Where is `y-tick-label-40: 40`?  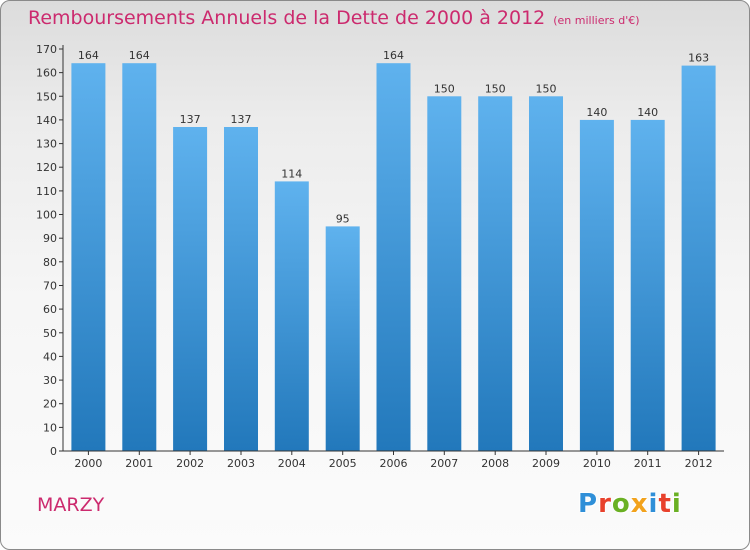
y-tick-label-40: 40 is located at coordinates (50, 356).